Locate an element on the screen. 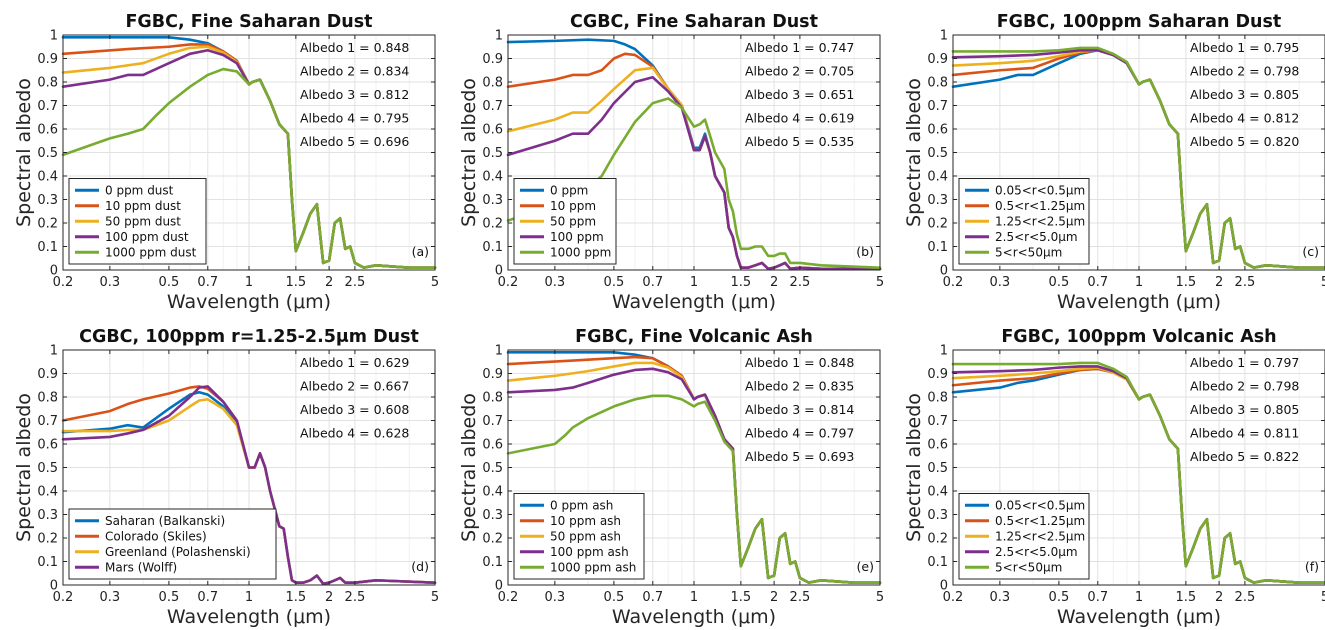 This screenshot has width=1325, height=630. panel-title: FGBC, Fine Saharan Dust is located at coordinates (248, 22).